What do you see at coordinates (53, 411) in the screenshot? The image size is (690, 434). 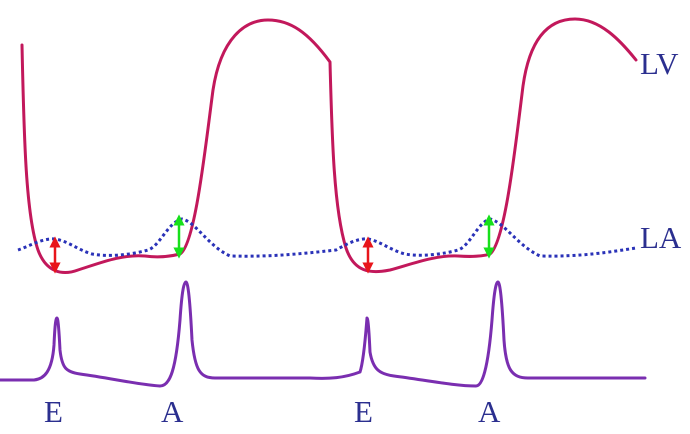 I see `e-wave-label-1: E` at bounding box center [53, 411].